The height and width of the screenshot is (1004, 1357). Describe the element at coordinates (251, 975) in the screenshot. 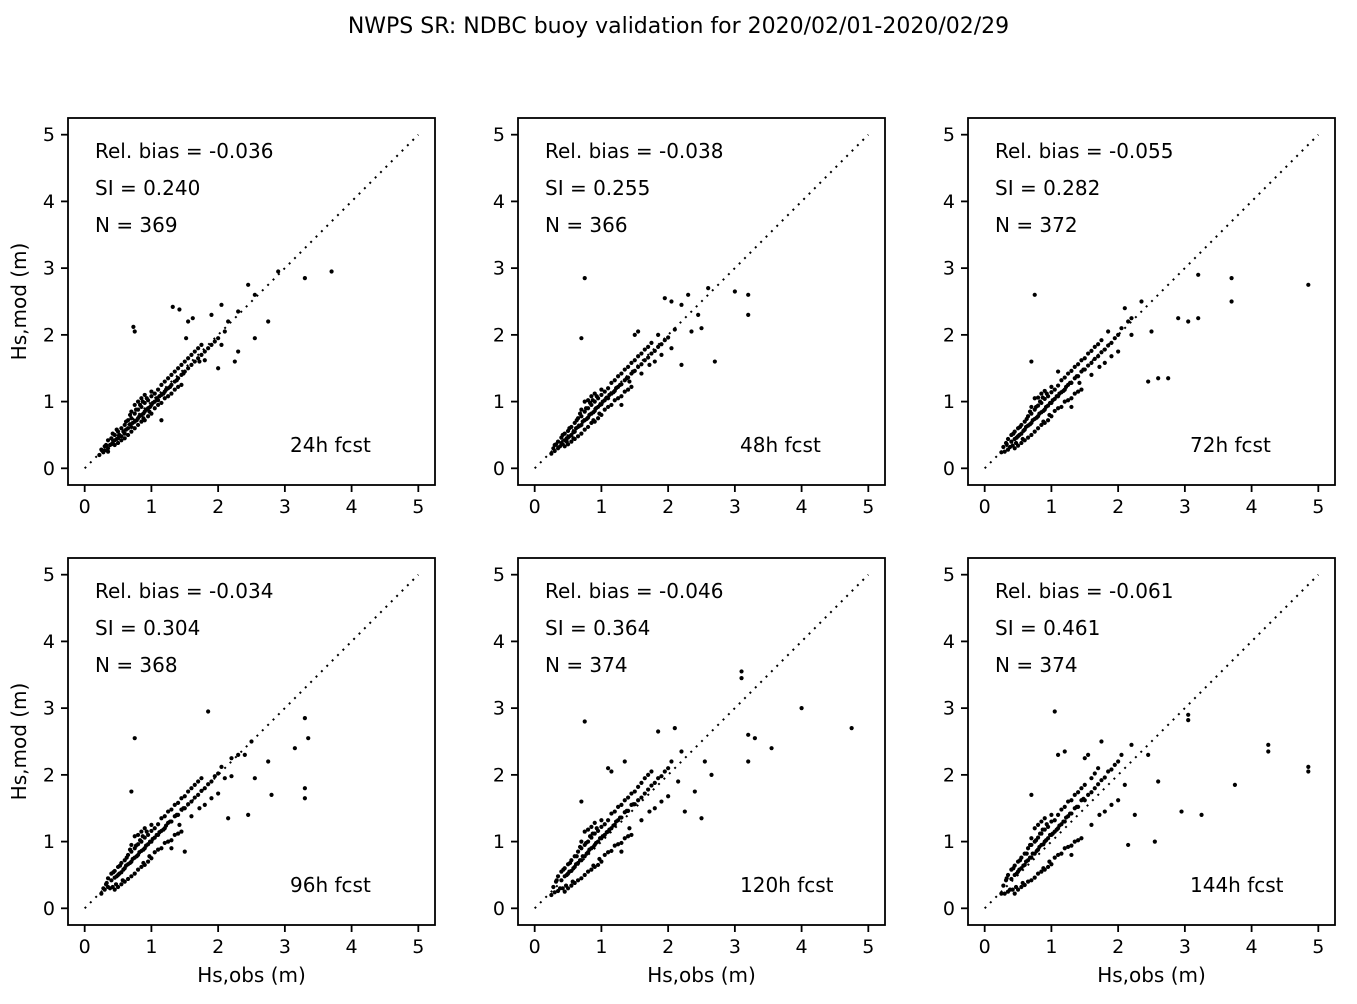

I see `x-axis-label: Hs,obs (m)` at that location.